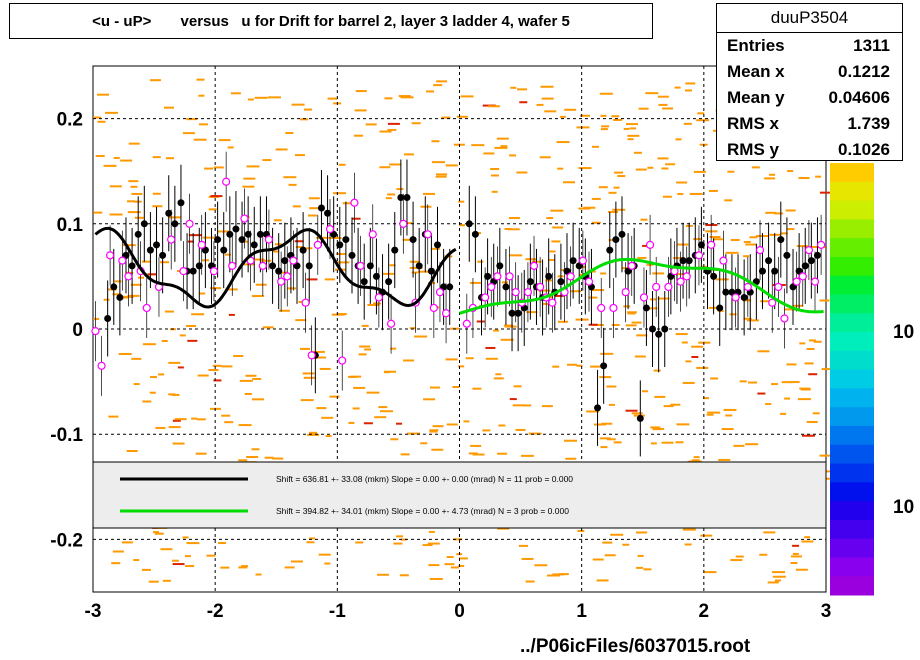 The width and height of the screenshot is (920, 660). What do you see at coordinates (903, 507) in the screenshot?
I see `palette-label: 10` at bounding box center [903, 507].